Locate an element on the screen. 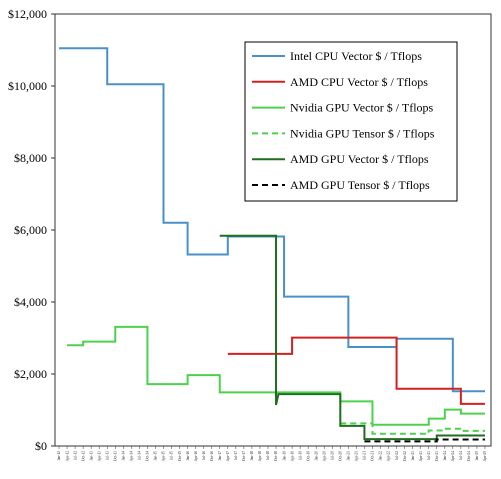 This screenshot has width=501, height=479. x-tick-label: Jan-18 is located at coordinates (252, 456).